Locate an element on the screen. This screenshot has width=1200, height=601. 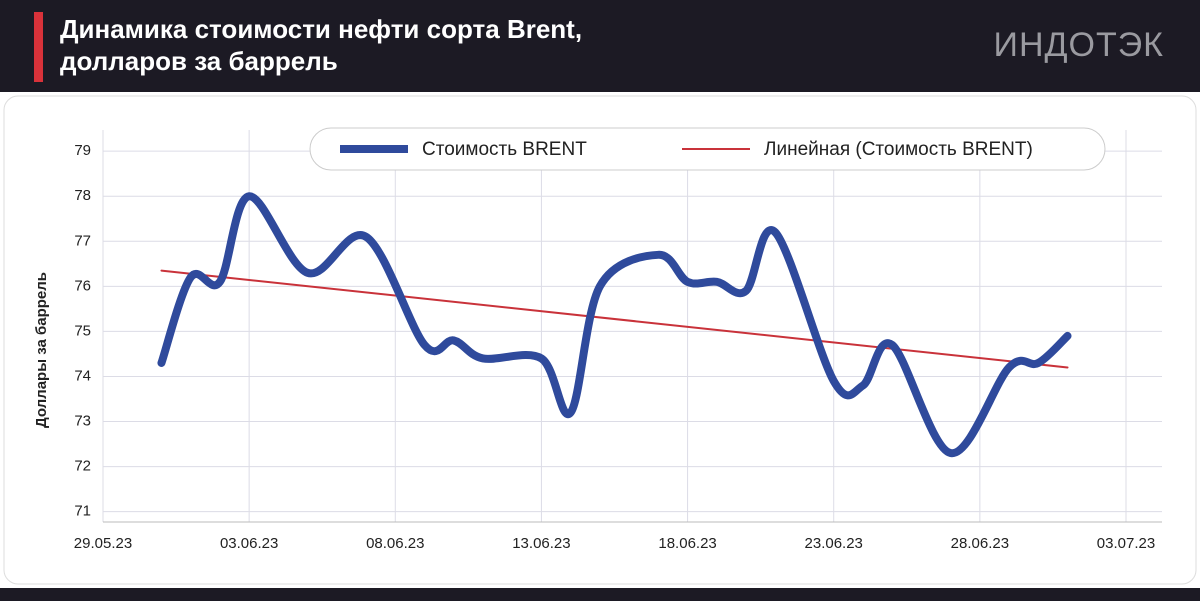
x-tick-label: 13.06.23 is located at coordinates (541, 543).